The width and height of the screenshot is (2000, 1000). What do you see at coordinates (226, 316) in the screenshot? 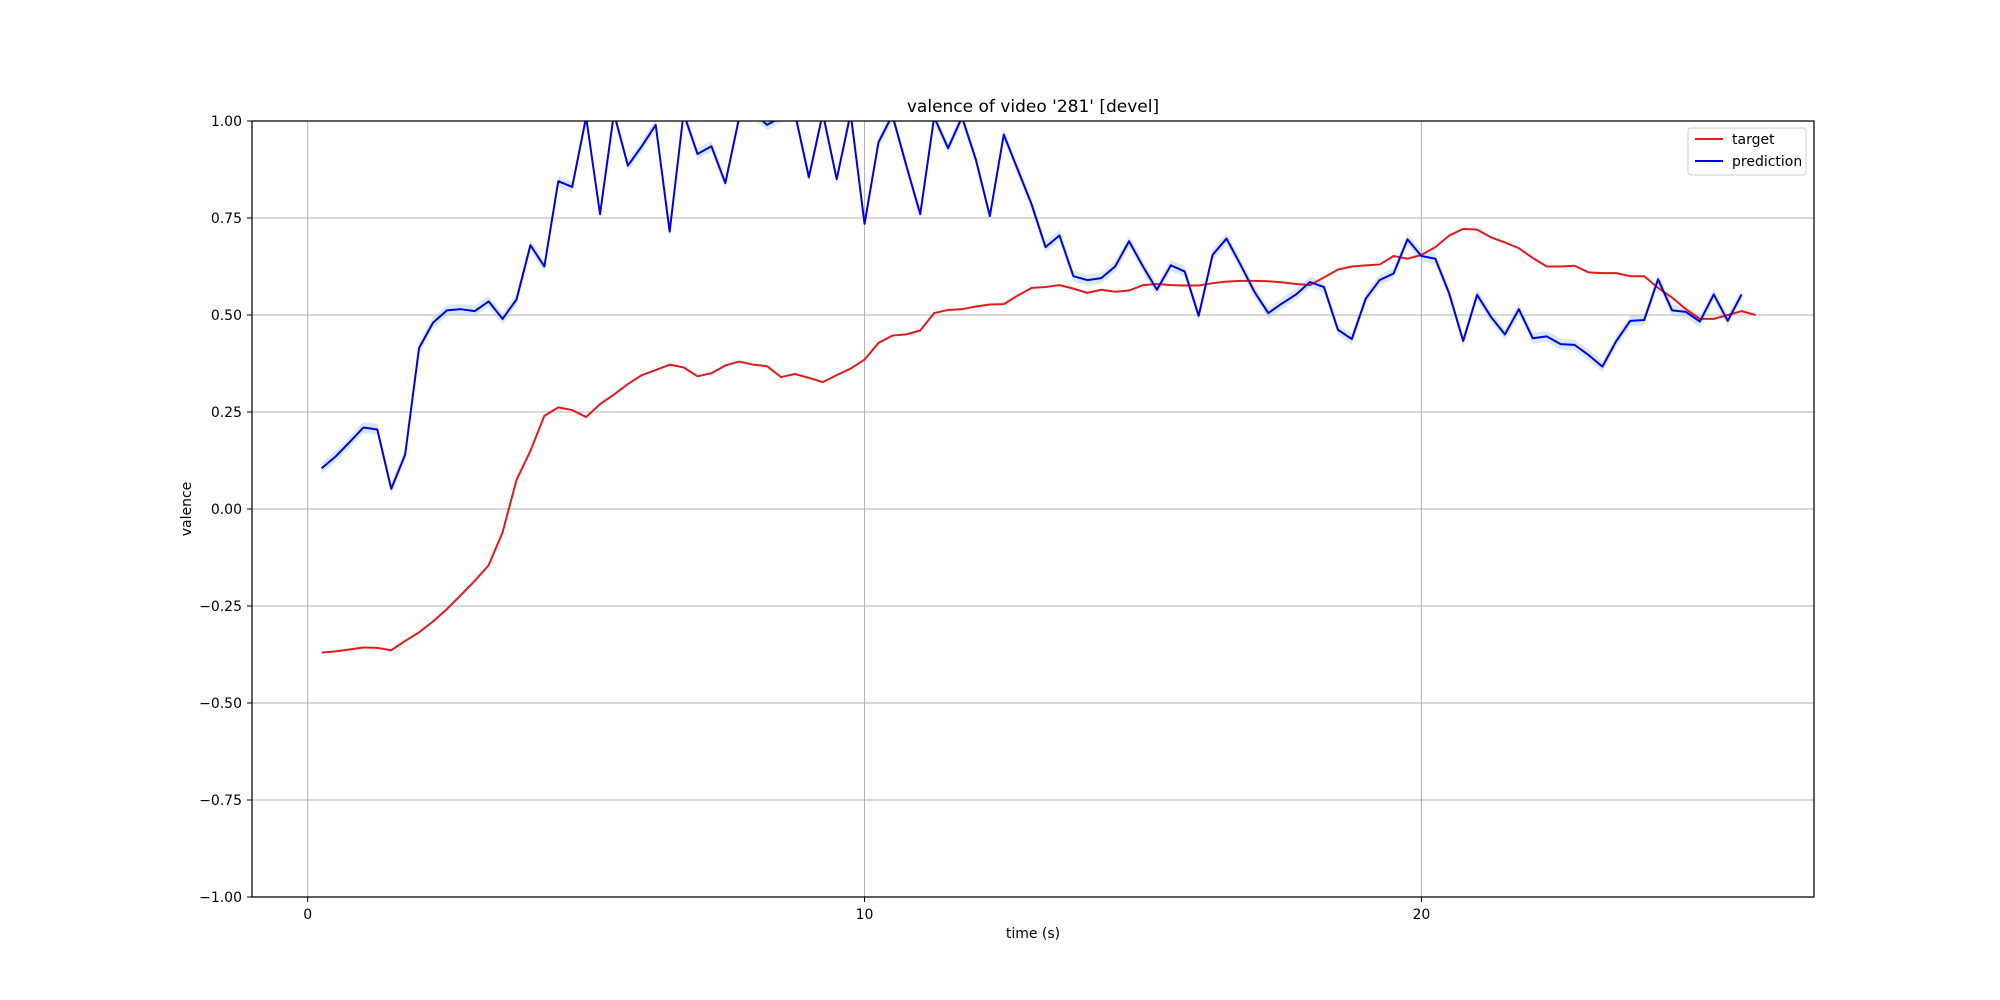
I see `y-tick-label: 0.50` at bounding box center [226, 316].